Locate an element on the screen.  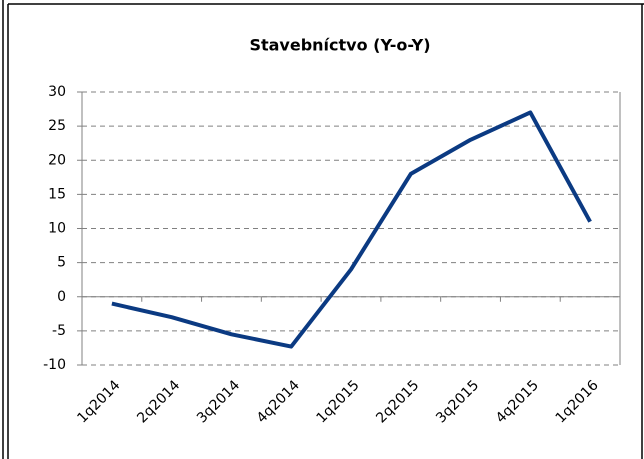
y-tick-label: 5 is located at coordinates (61, 263).